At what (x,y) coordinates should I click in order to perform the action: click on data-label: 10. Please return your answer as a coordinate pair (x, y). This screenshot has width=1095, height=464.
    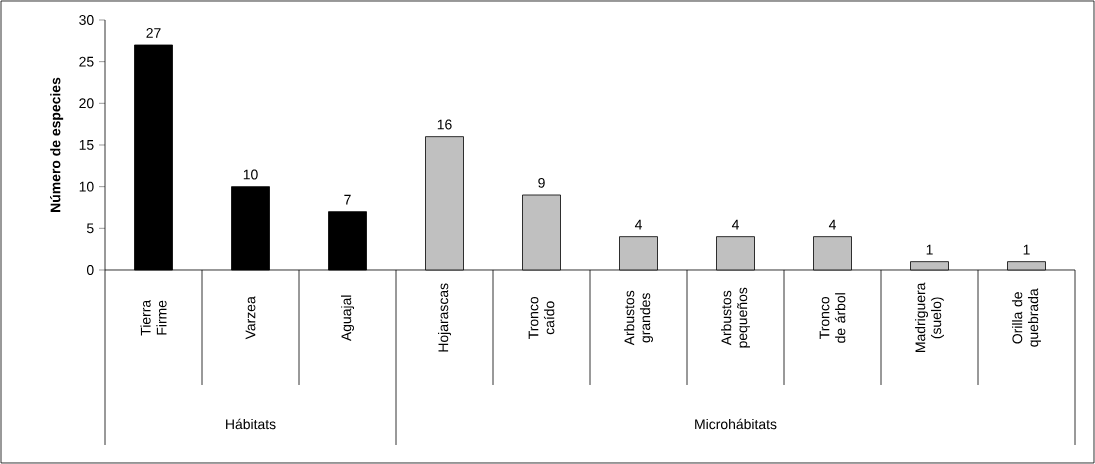
    Looking at the image, I should click on (250, 174).